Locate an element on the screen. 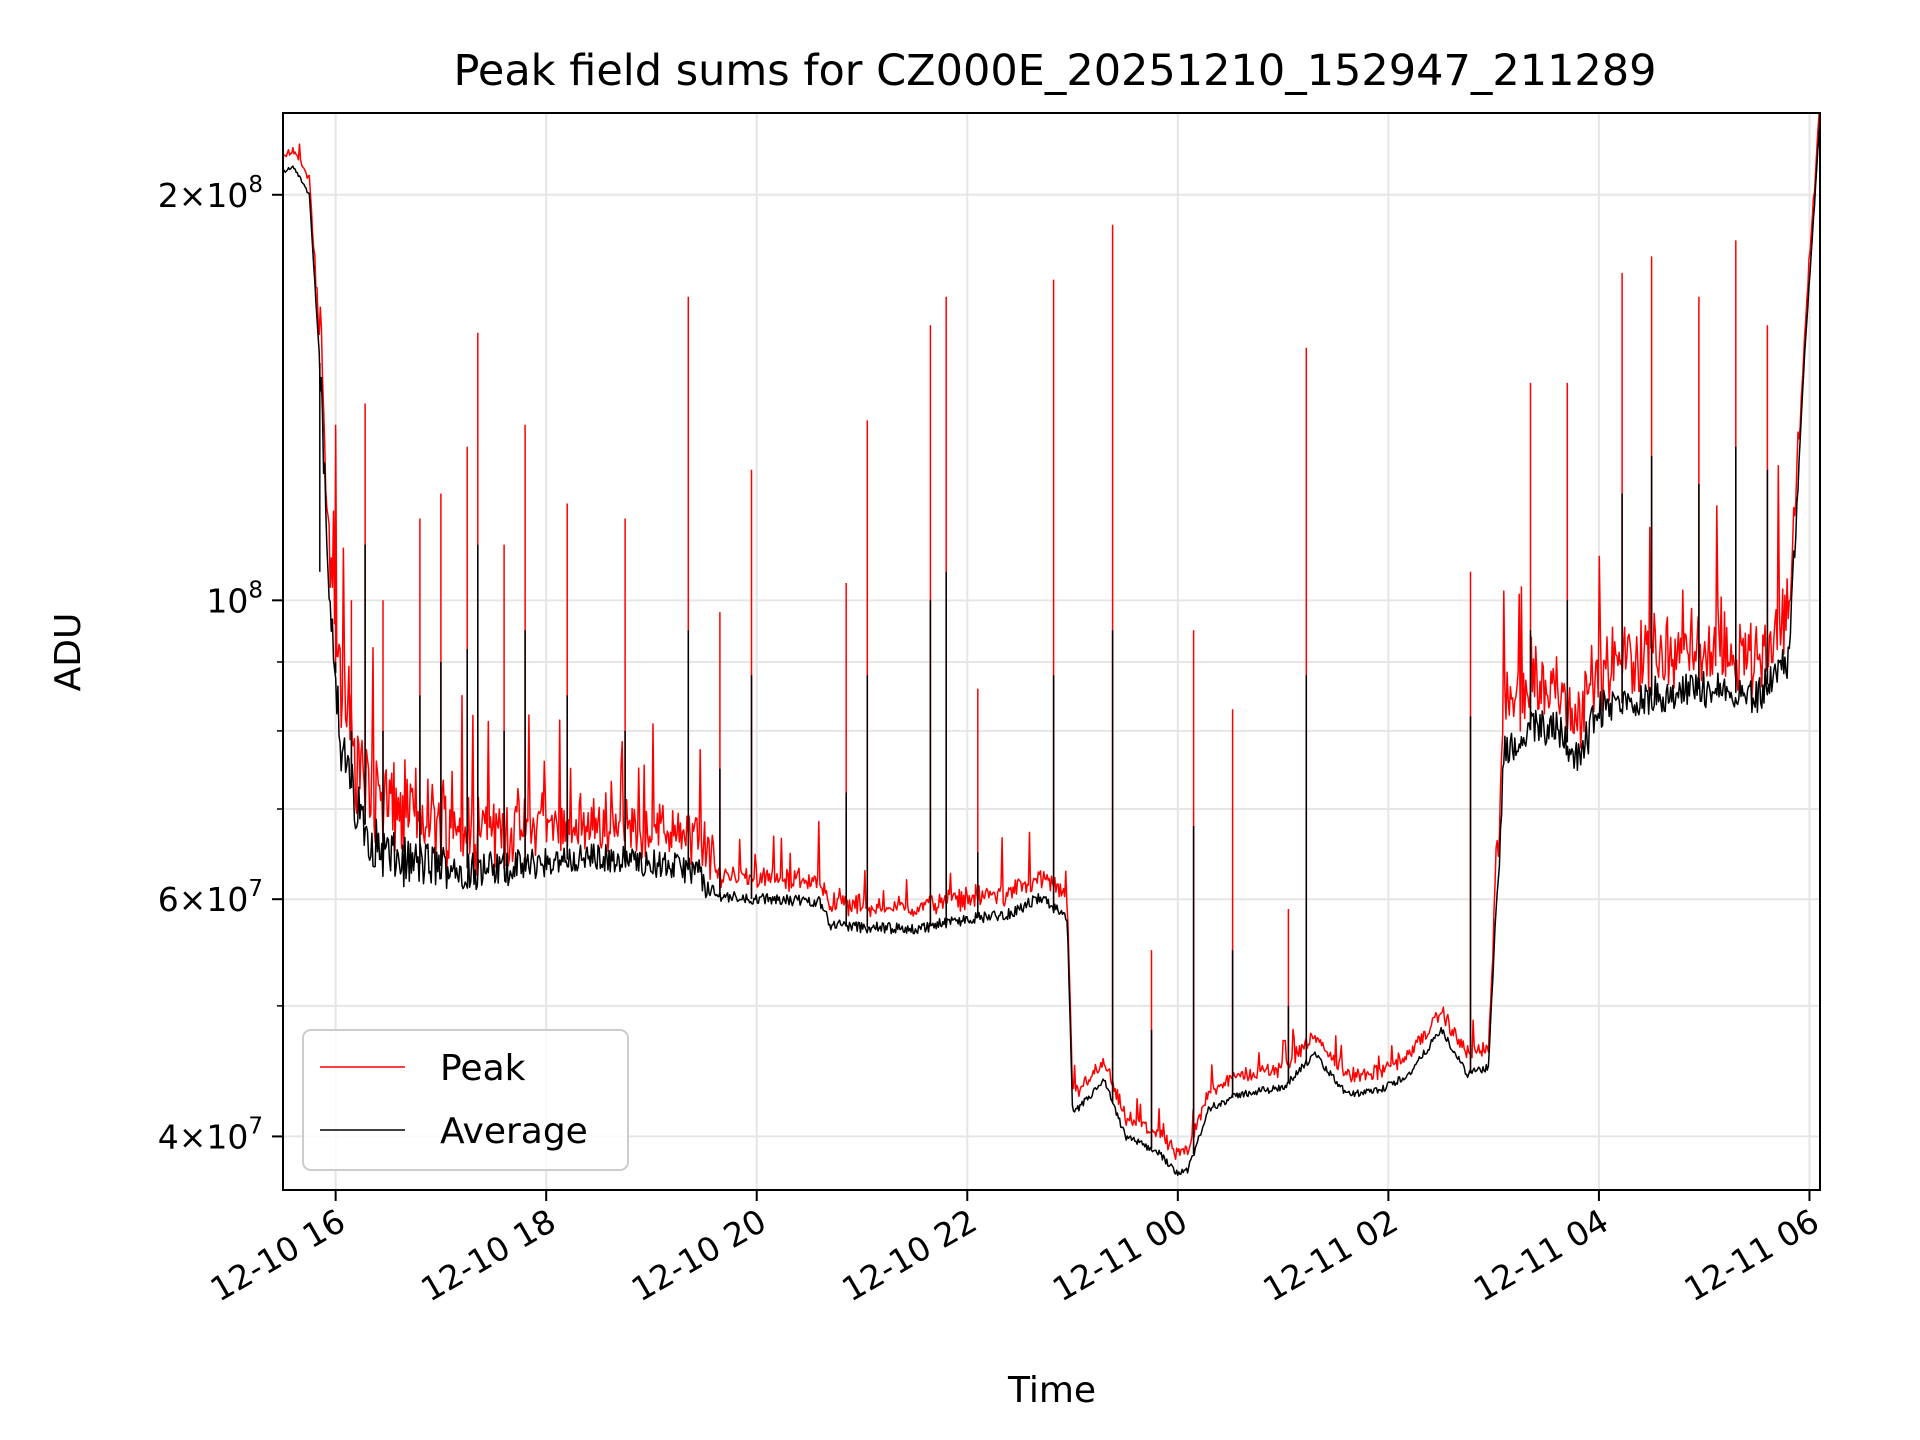 The width and height of the screenshot is (1920, 1440). legend-average-label: Average is located at coordinates (514, 1131).